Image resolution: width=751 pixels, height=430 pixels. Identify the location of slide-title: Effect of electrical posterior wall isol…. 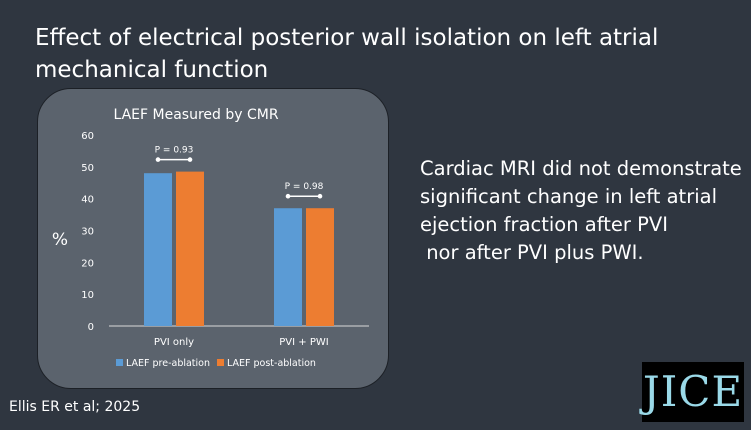
(347, 54).